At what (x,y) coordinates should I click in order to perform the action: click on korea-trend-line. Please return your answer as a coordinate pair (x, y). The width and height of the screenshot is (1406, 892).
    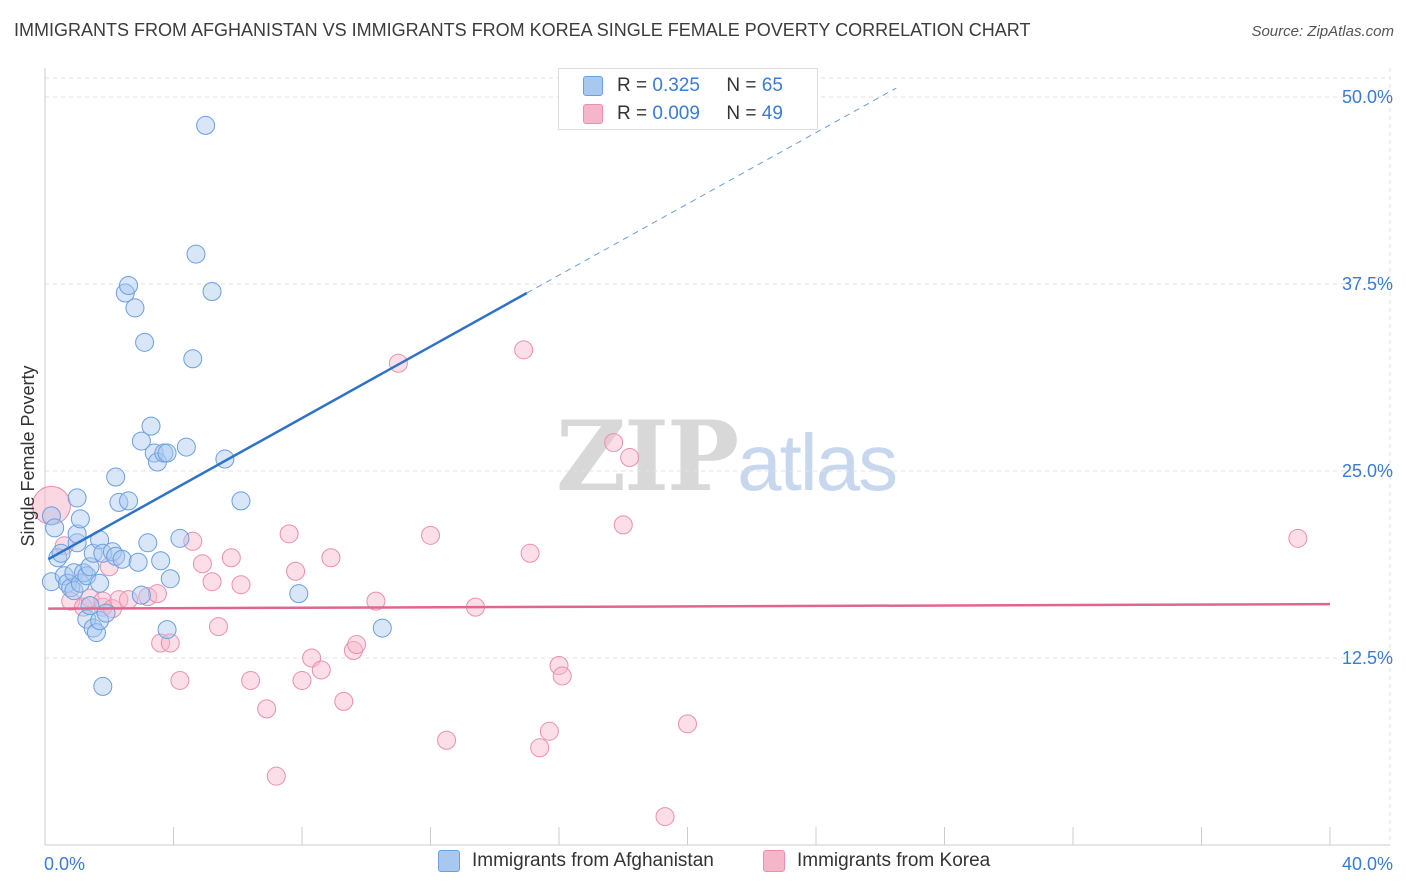
    Looking at the image, I should click on (689, 606).